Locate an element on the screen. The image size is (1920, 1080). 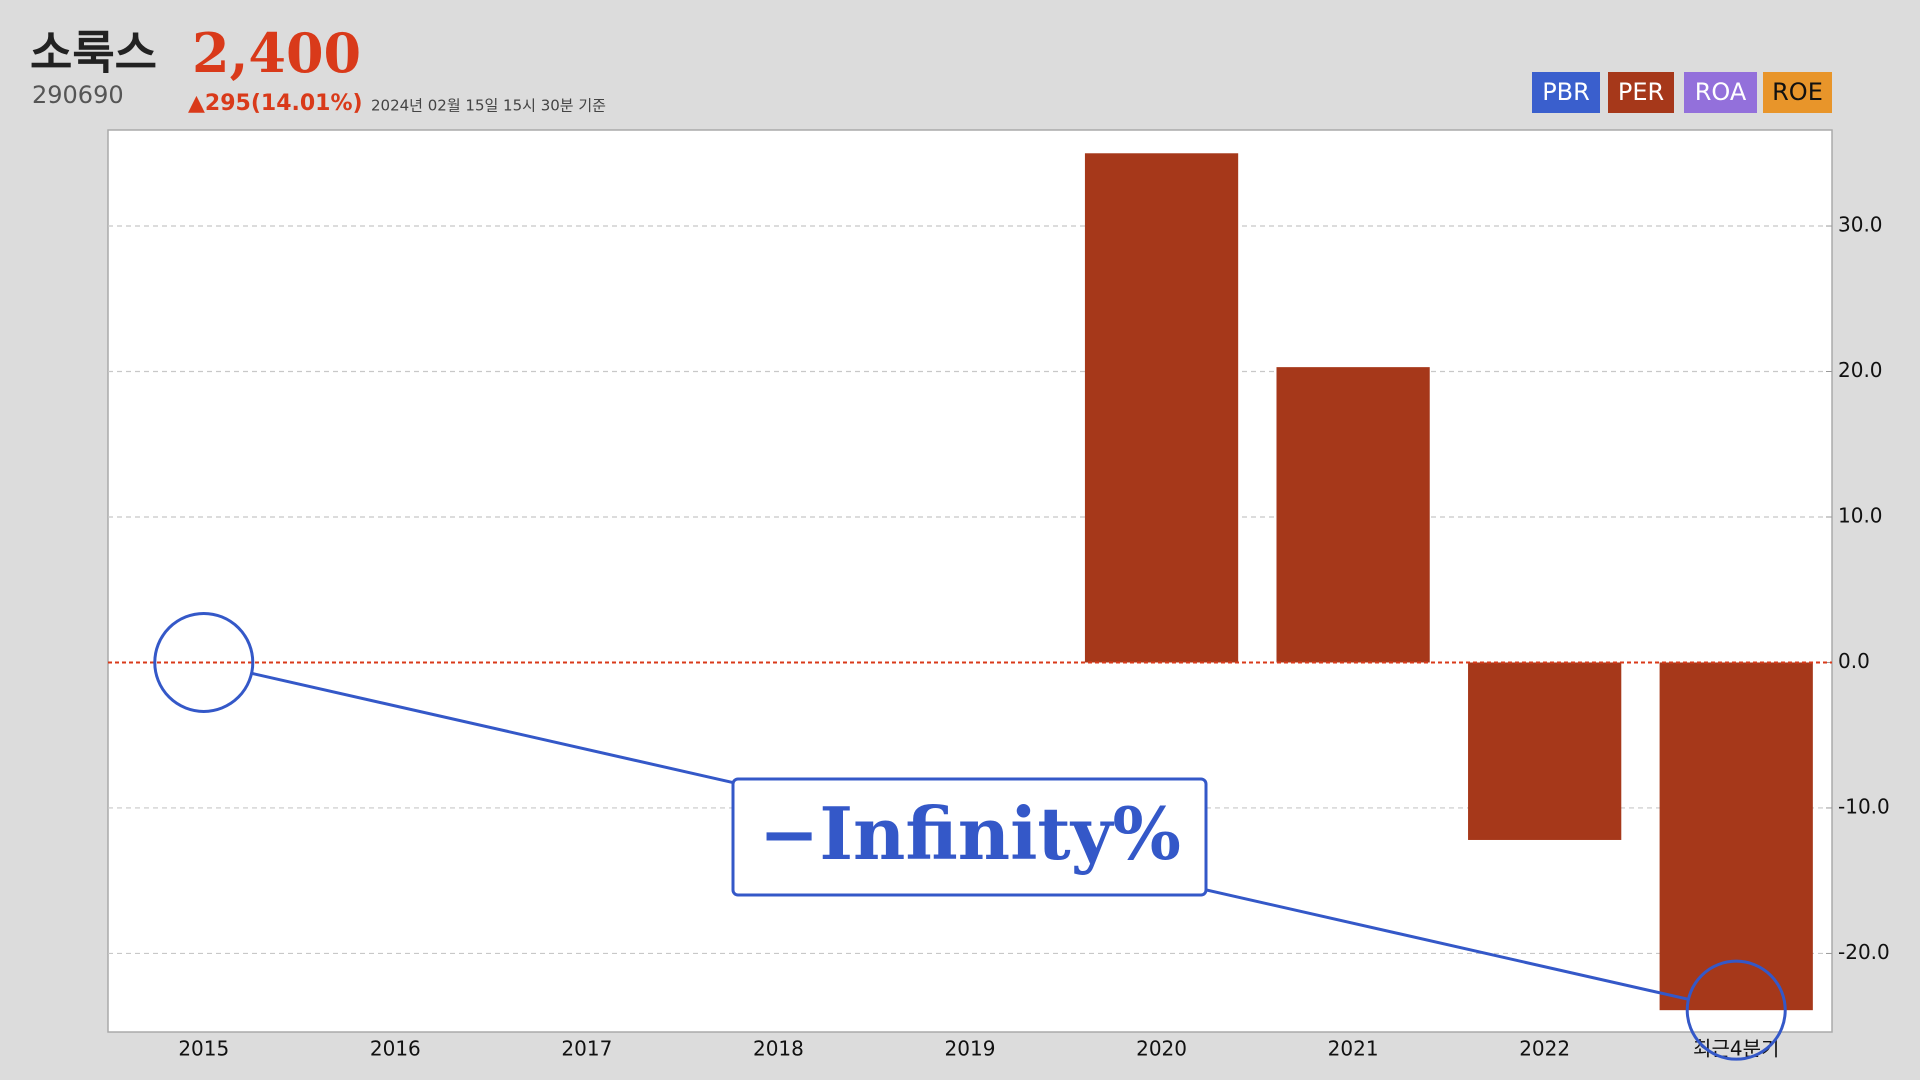
timestamp: 2024년 02월 15일 15시 30분 기준 is located at coordinates (488, 106).